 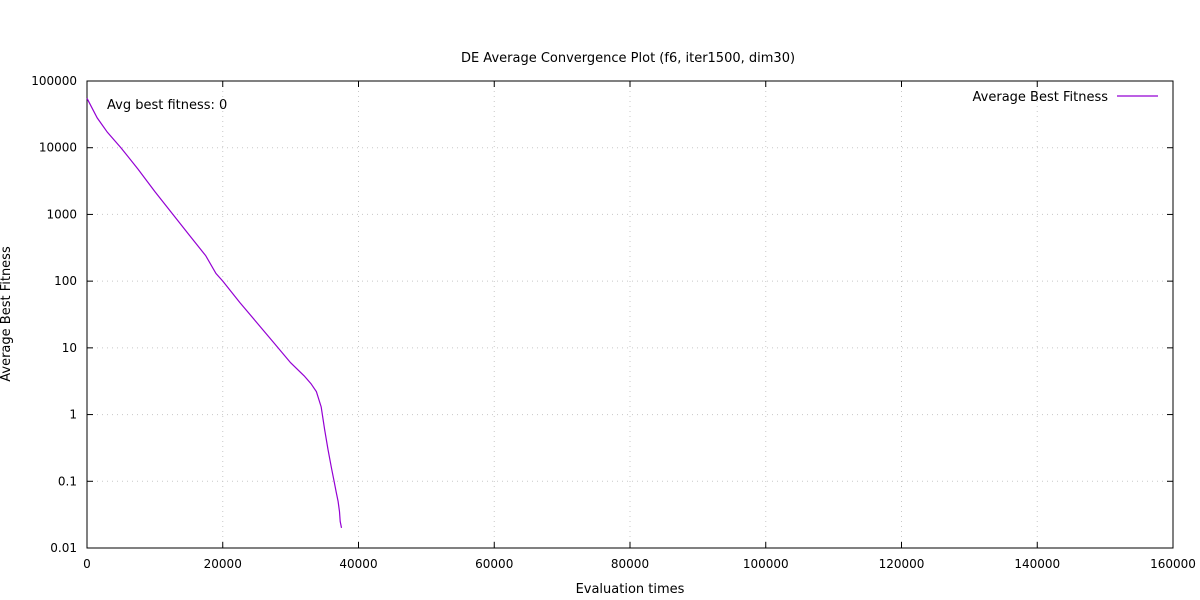 What do you see at coordinates (61, 214) in the screenshot?
I see `y-tick-label: 1000` at bounding box center [61, 214].